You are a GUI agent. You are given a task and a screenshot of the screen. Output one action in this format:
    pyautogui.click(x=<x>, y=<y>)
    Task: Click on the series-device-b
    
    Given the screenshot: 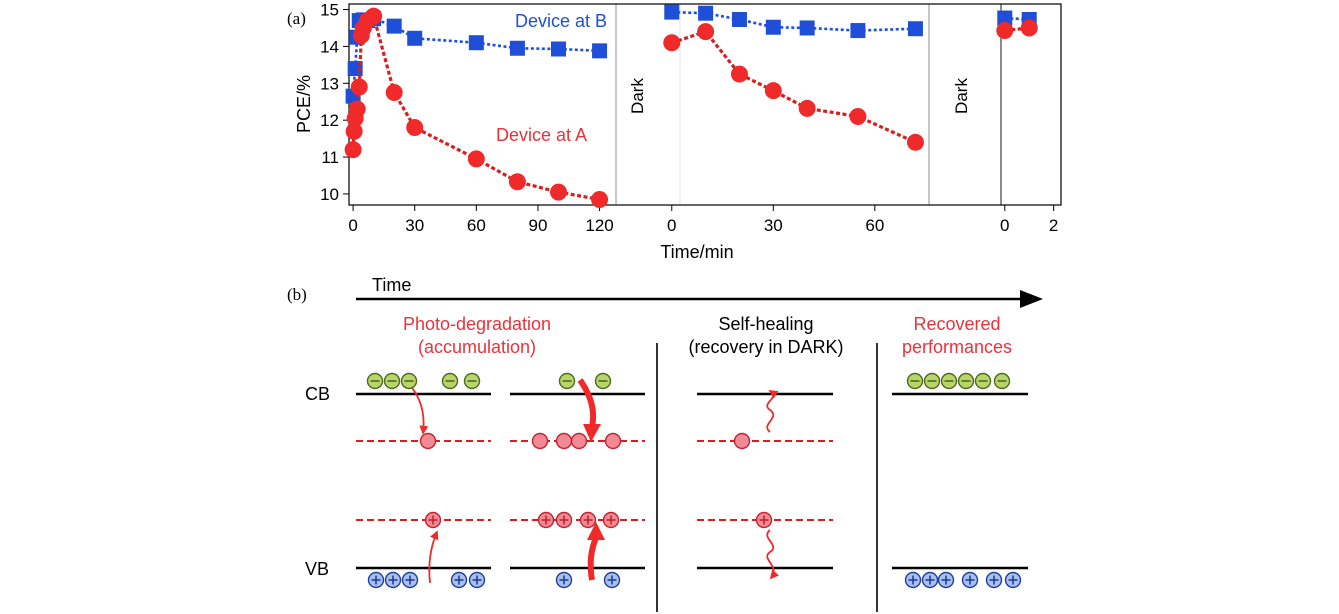 What is the action you would take?
    pyautogui.click(x=691, y=54)
    